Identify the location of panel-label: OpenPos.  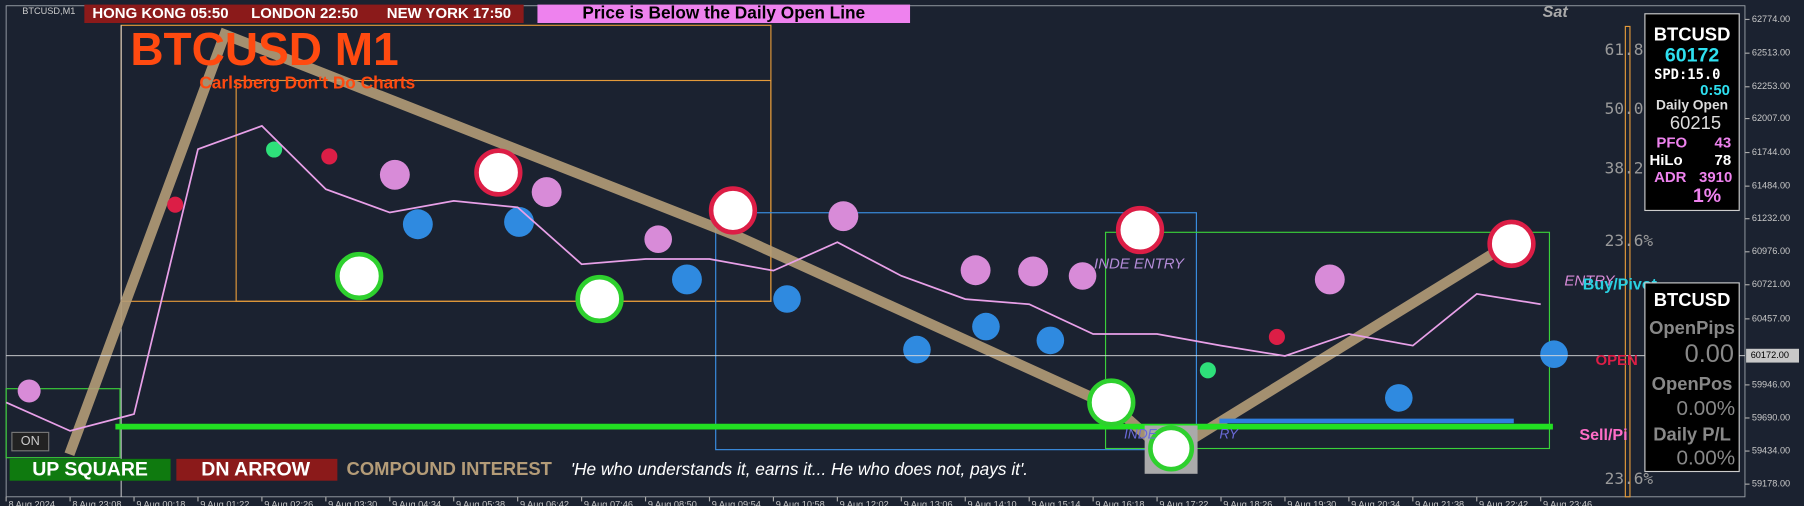
(1692, 383).